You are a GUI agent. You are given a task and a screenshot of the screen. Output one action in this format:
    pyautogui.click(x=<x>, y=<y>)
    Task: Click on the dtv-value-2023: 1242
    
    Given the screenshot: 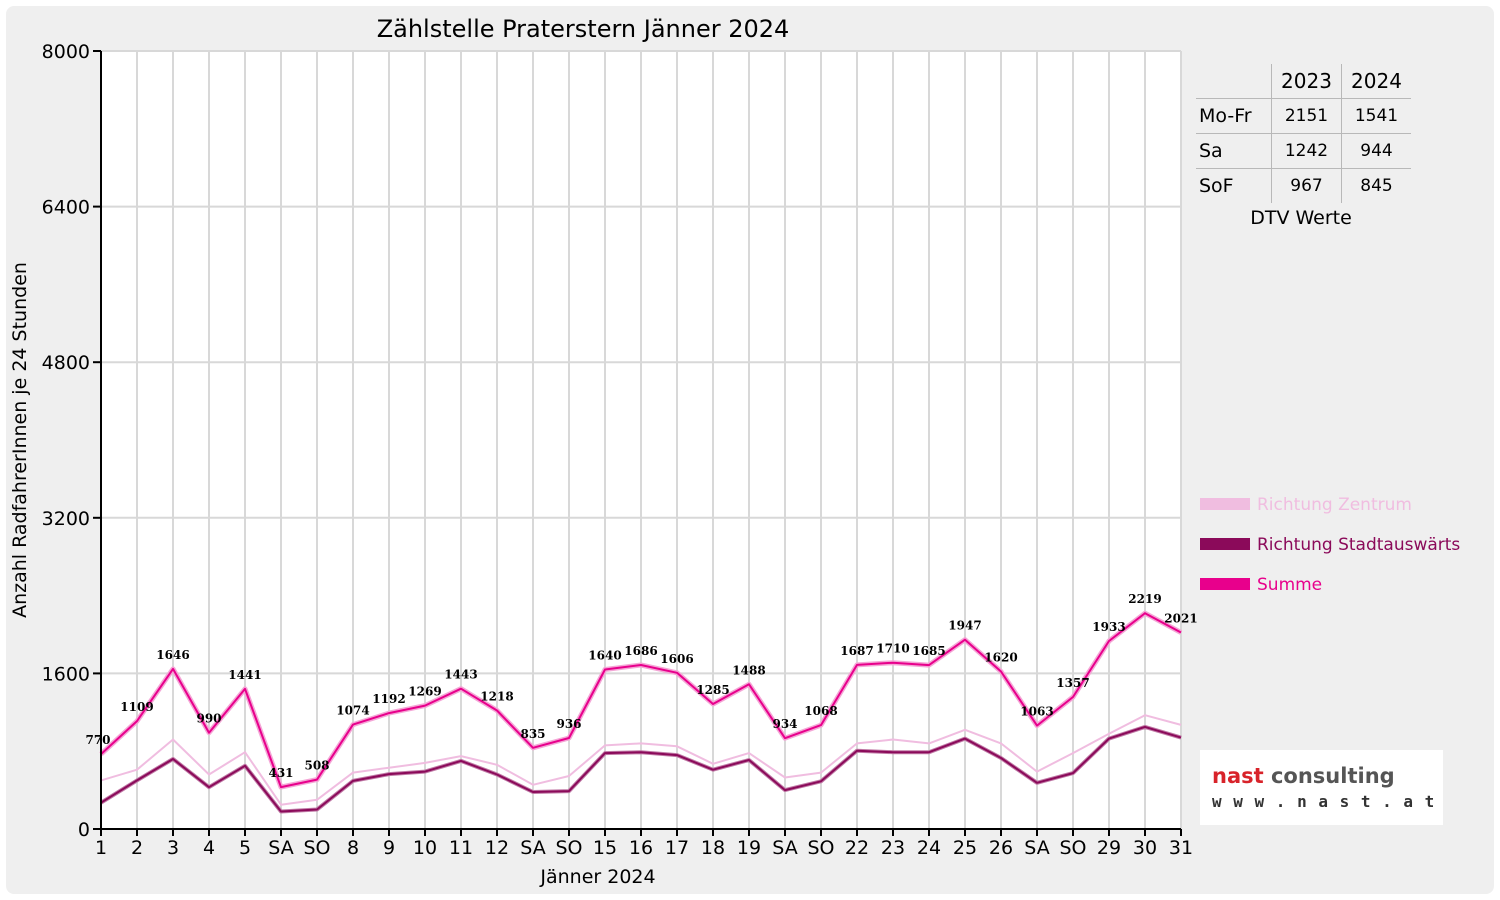 What is the action you would take?
    pyautogui.click(x=1306, y=151)
    